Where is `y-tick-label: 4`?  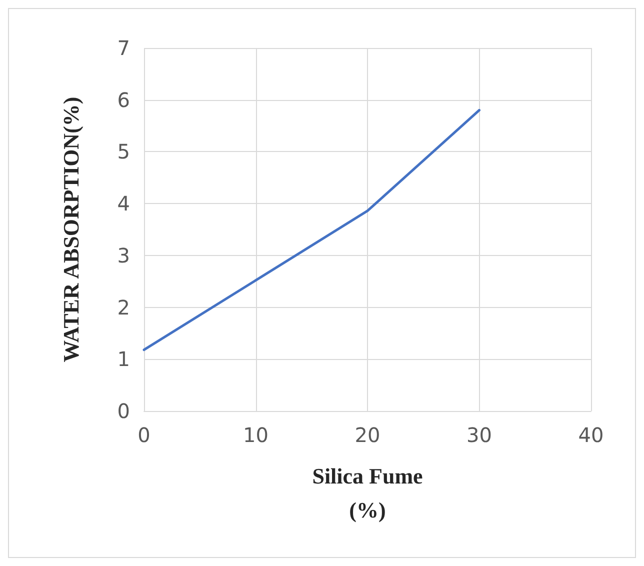
y-tick-label: 4 is located at coordinates (123, 204).